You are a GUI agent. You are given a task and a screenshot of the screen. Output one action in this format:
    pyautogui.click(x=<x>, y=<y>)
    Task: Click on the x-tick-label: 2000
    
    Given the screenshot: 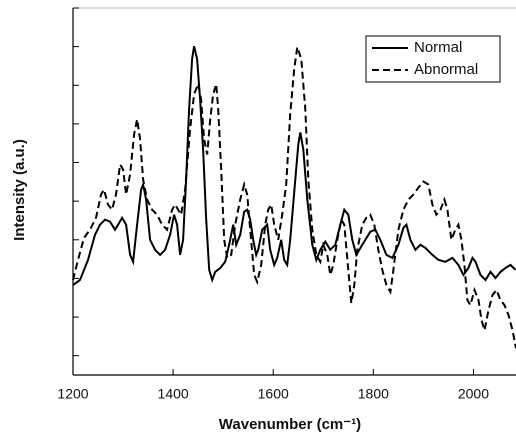 What is the action you would take?
    pyautogui.click(x=473, y=394)
    